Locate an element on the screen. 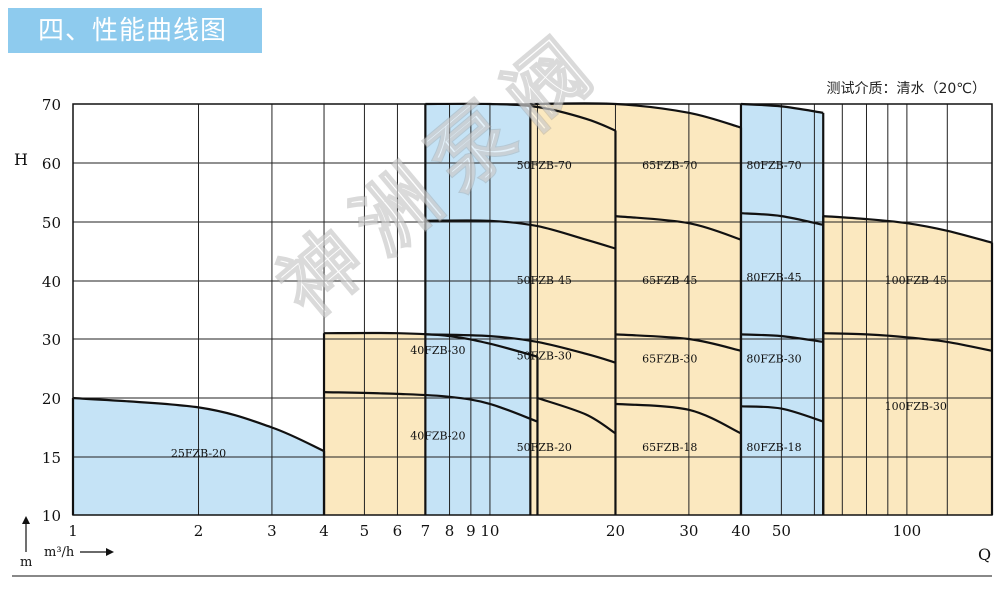 The height and width of the screenshot is (590, 1000). region-fill-100fzb is located at coordinates (907, 365).